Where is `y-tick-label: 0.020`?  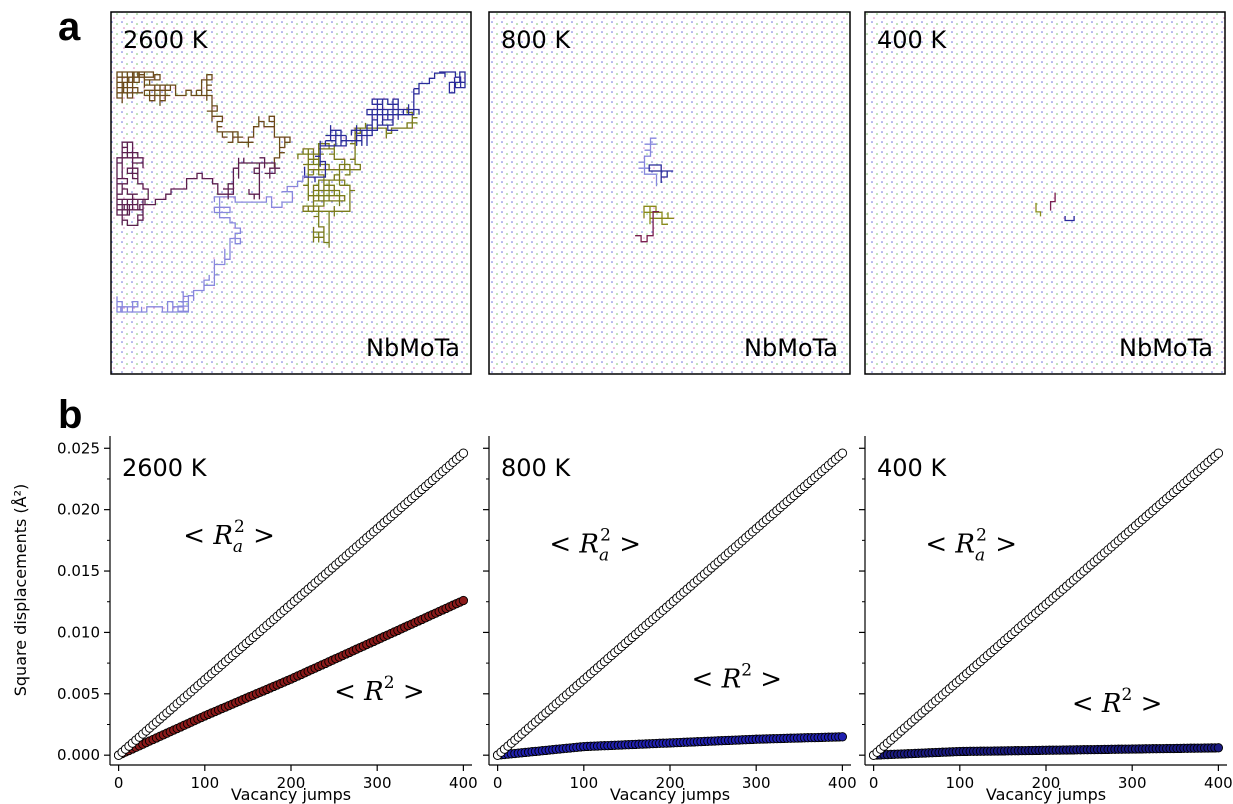
y-tick-label: 0.020 is located at coordinates (78, 510).